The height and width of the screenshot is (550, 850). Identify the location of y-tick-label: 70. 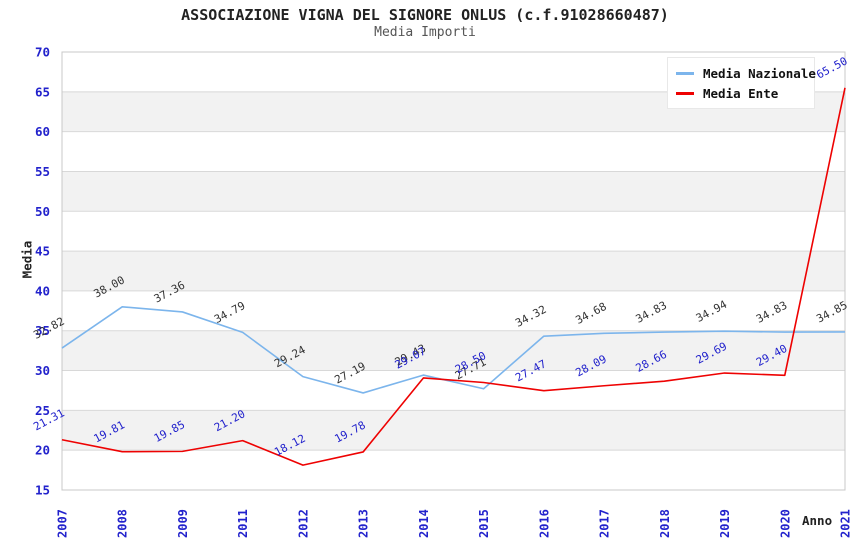
(42, 52).